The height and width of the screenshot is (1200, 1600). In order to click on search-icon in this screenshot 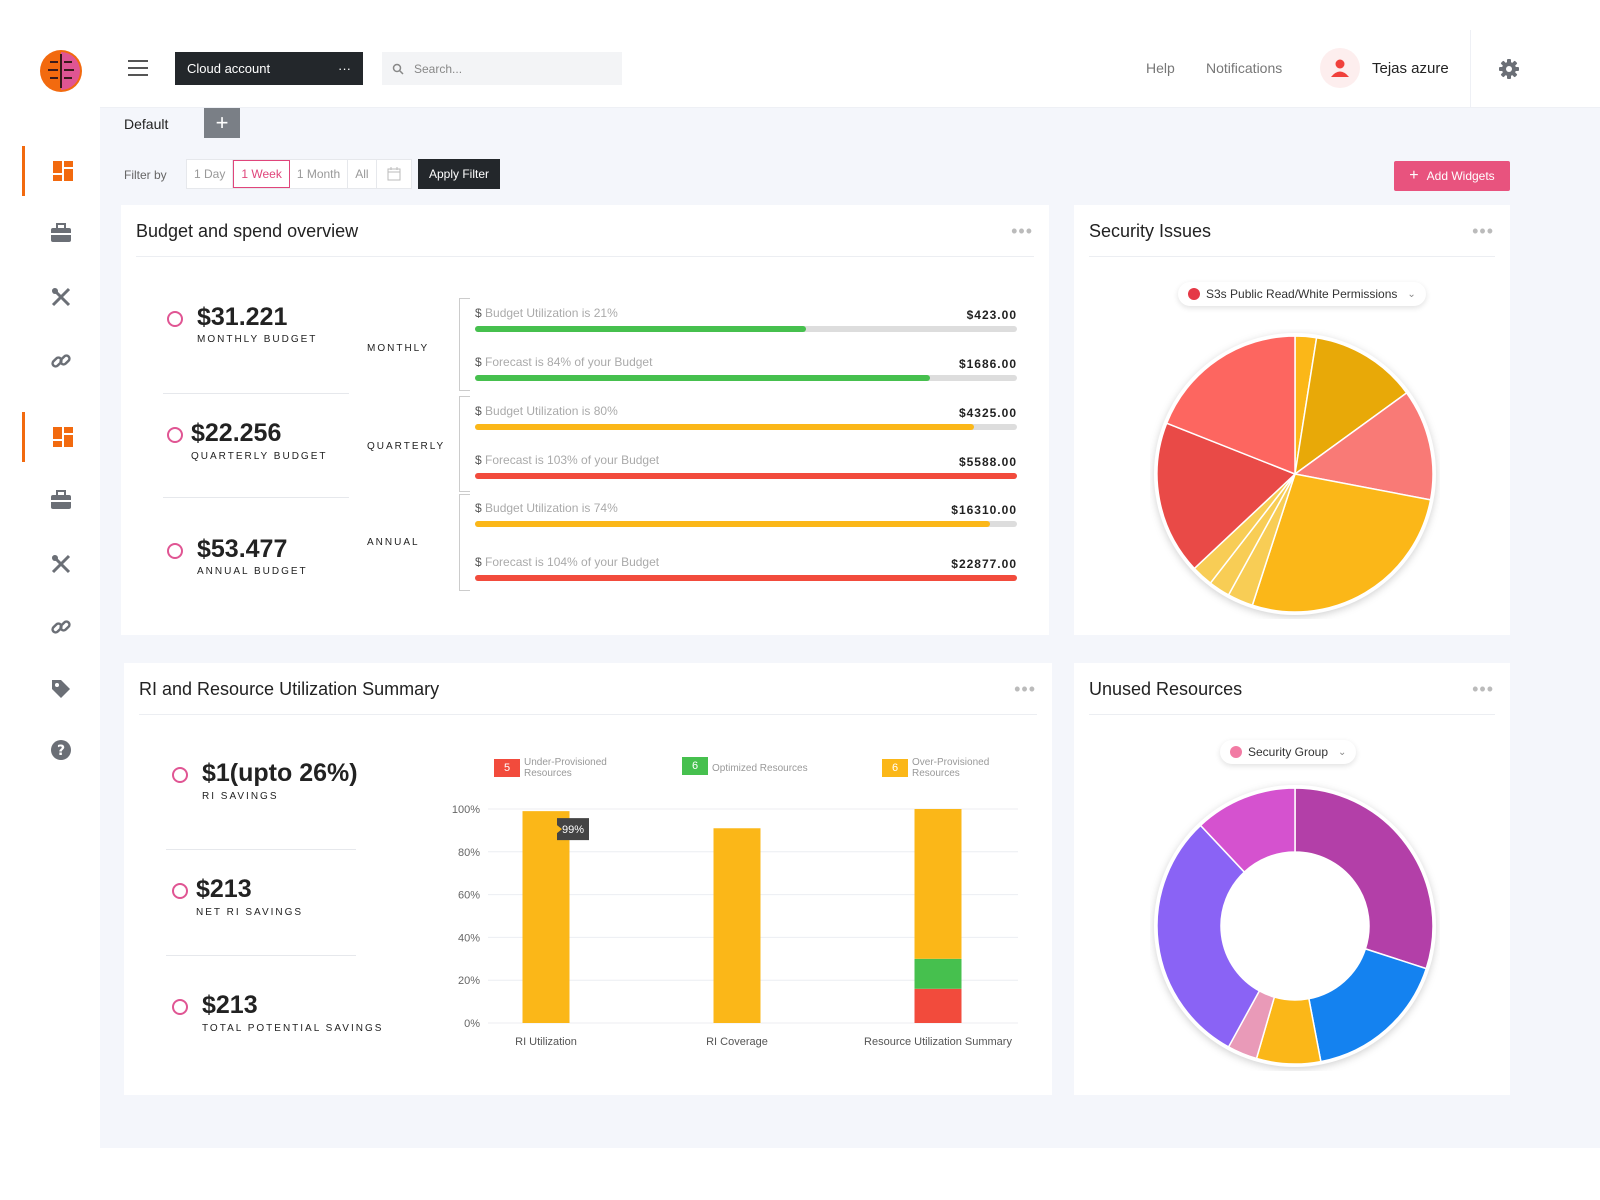, I will do `click(398, 69)`.